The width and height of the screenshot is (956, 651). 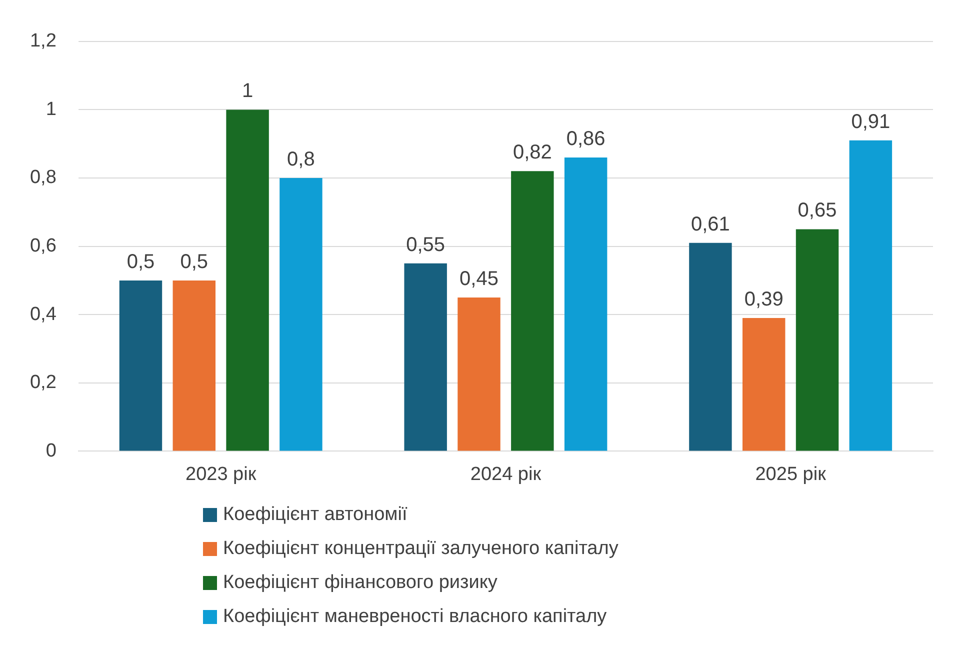 I want to click on y-tick-label: 1,2, so click(x=43, y=41).